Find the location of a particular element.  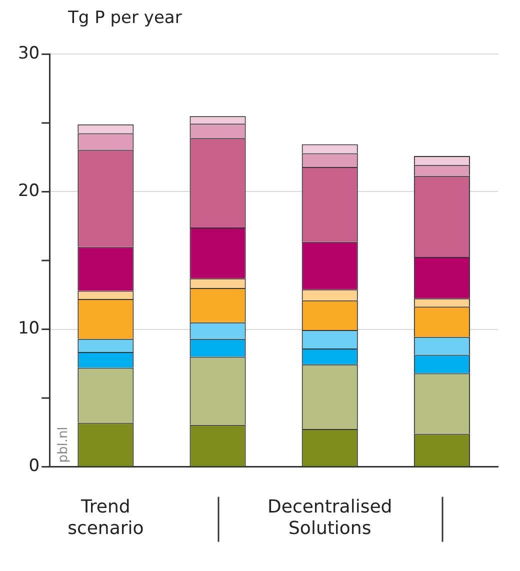

y-tick-label: 30 is located at coordinates (29, 54).